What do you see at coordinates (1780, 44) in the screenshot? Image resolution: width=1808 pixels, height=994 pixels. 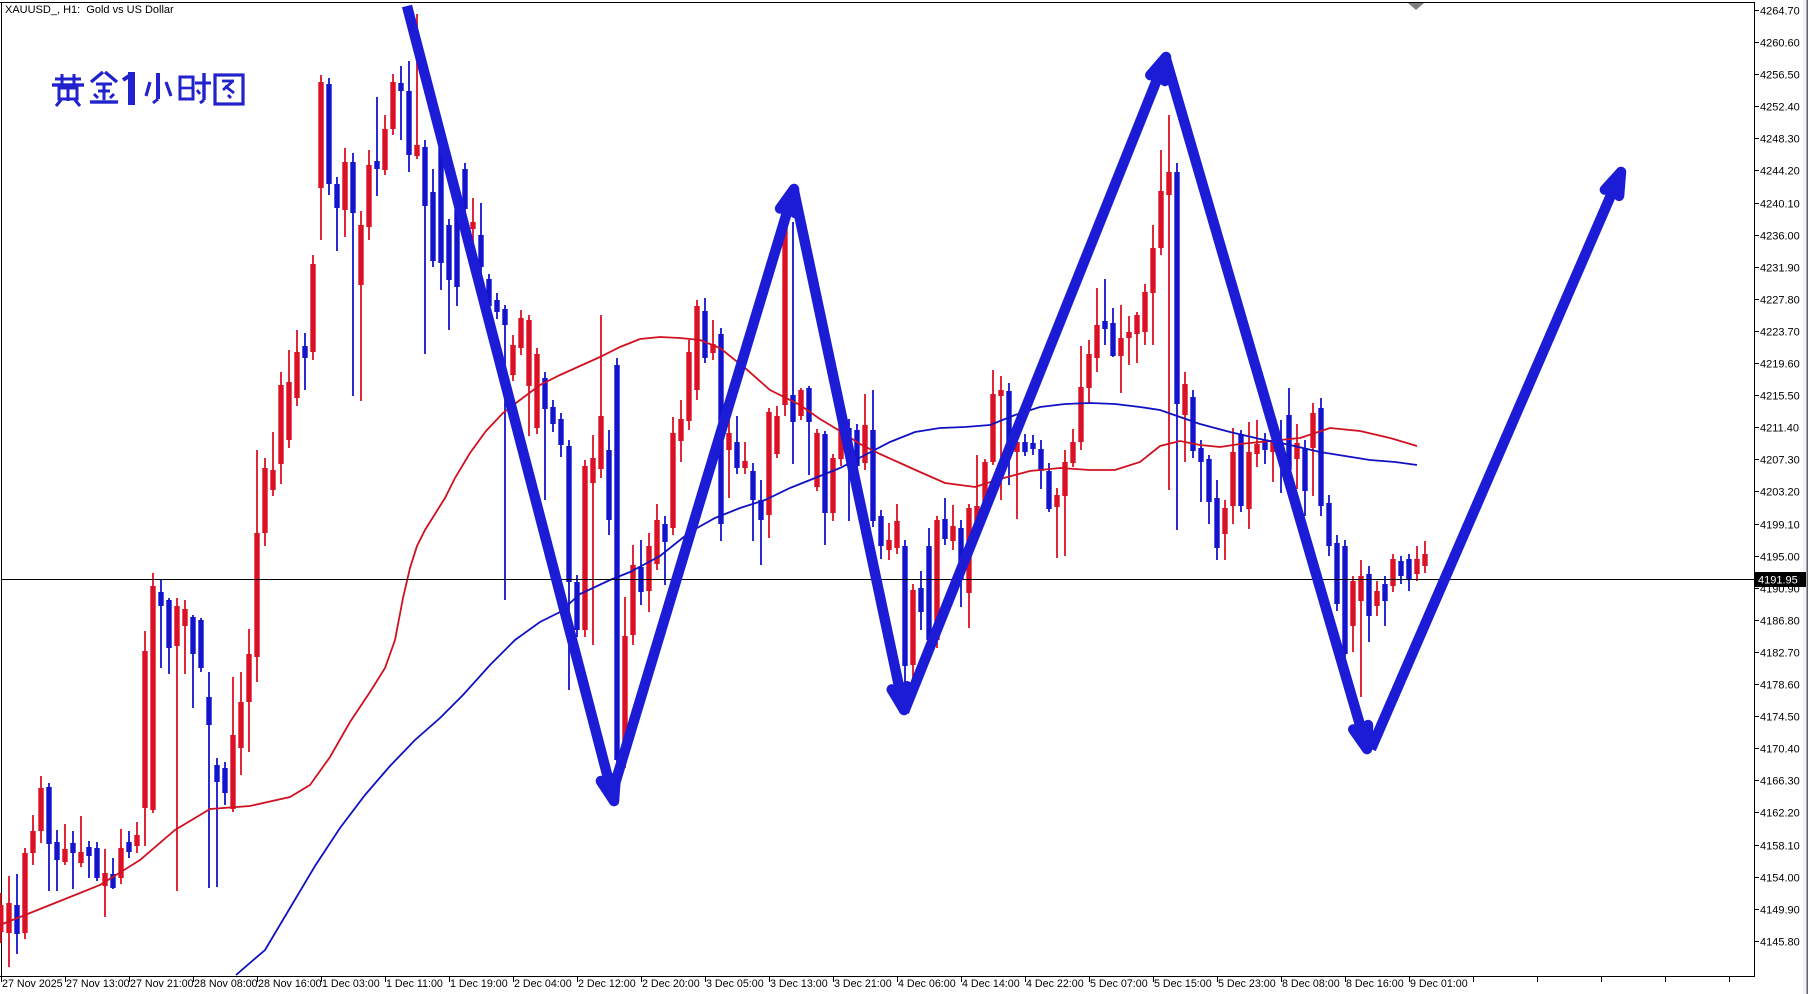 I see `svg-text: 4260.60` at bounding box center [1780, 44].